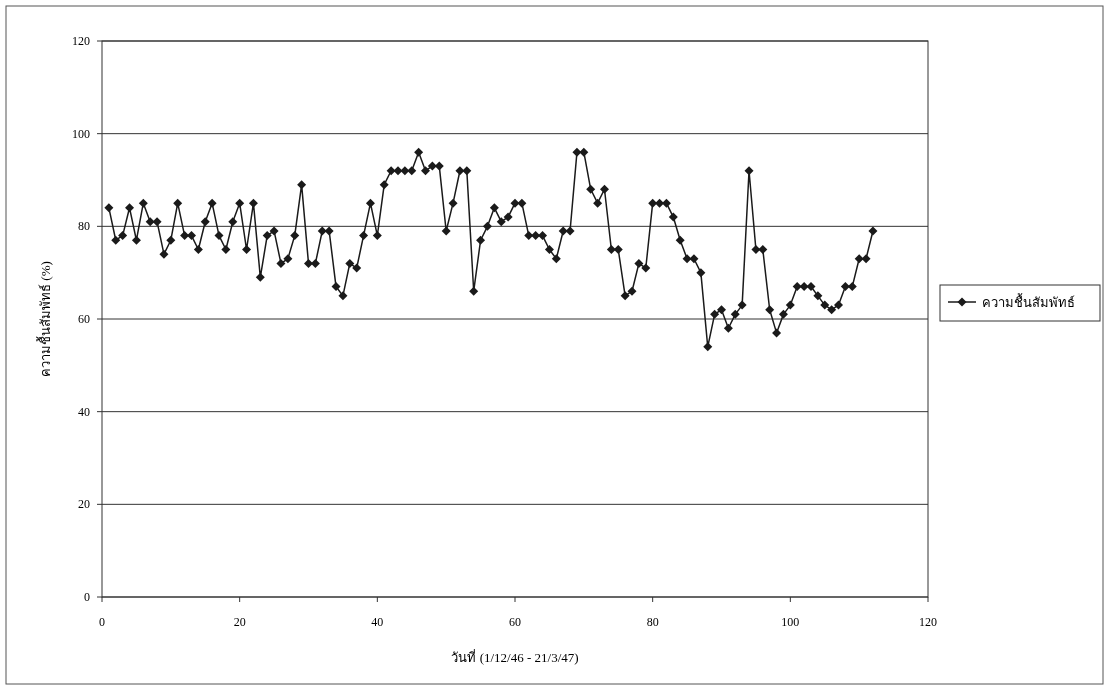  Describe the element at coordinates (790, 622) in the screenshot. I see `x-tick-label: 100` at that location.